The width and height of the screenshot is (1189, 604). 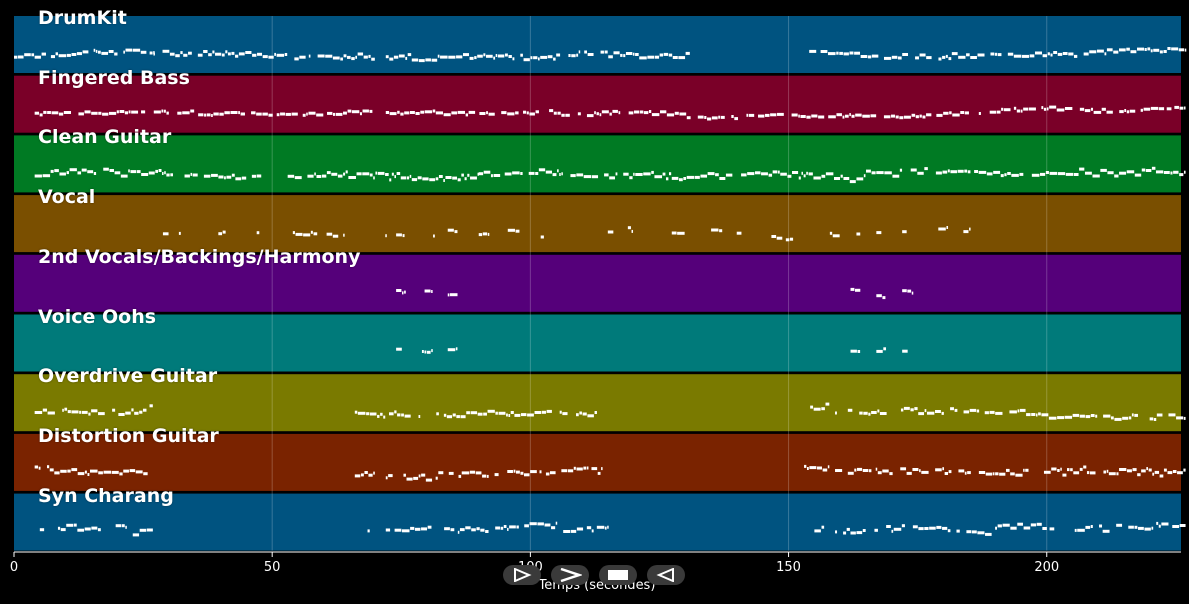 What do you see at coordinates (570, 575) in the screenshot?
I see `forward-button` at bounding box center [570, 575].